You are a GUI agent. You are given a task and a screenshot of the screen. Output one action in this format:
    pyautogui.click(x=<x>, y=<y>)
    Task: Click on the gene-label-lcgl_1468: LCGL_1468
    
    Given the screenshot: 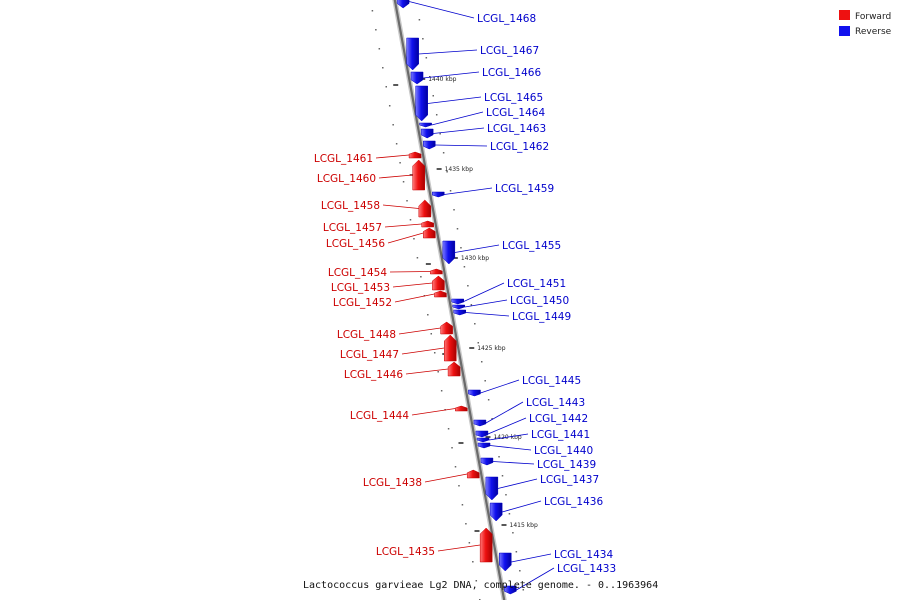 What is the action you would take?
    pyautogui.click(x=506, y=19)
    